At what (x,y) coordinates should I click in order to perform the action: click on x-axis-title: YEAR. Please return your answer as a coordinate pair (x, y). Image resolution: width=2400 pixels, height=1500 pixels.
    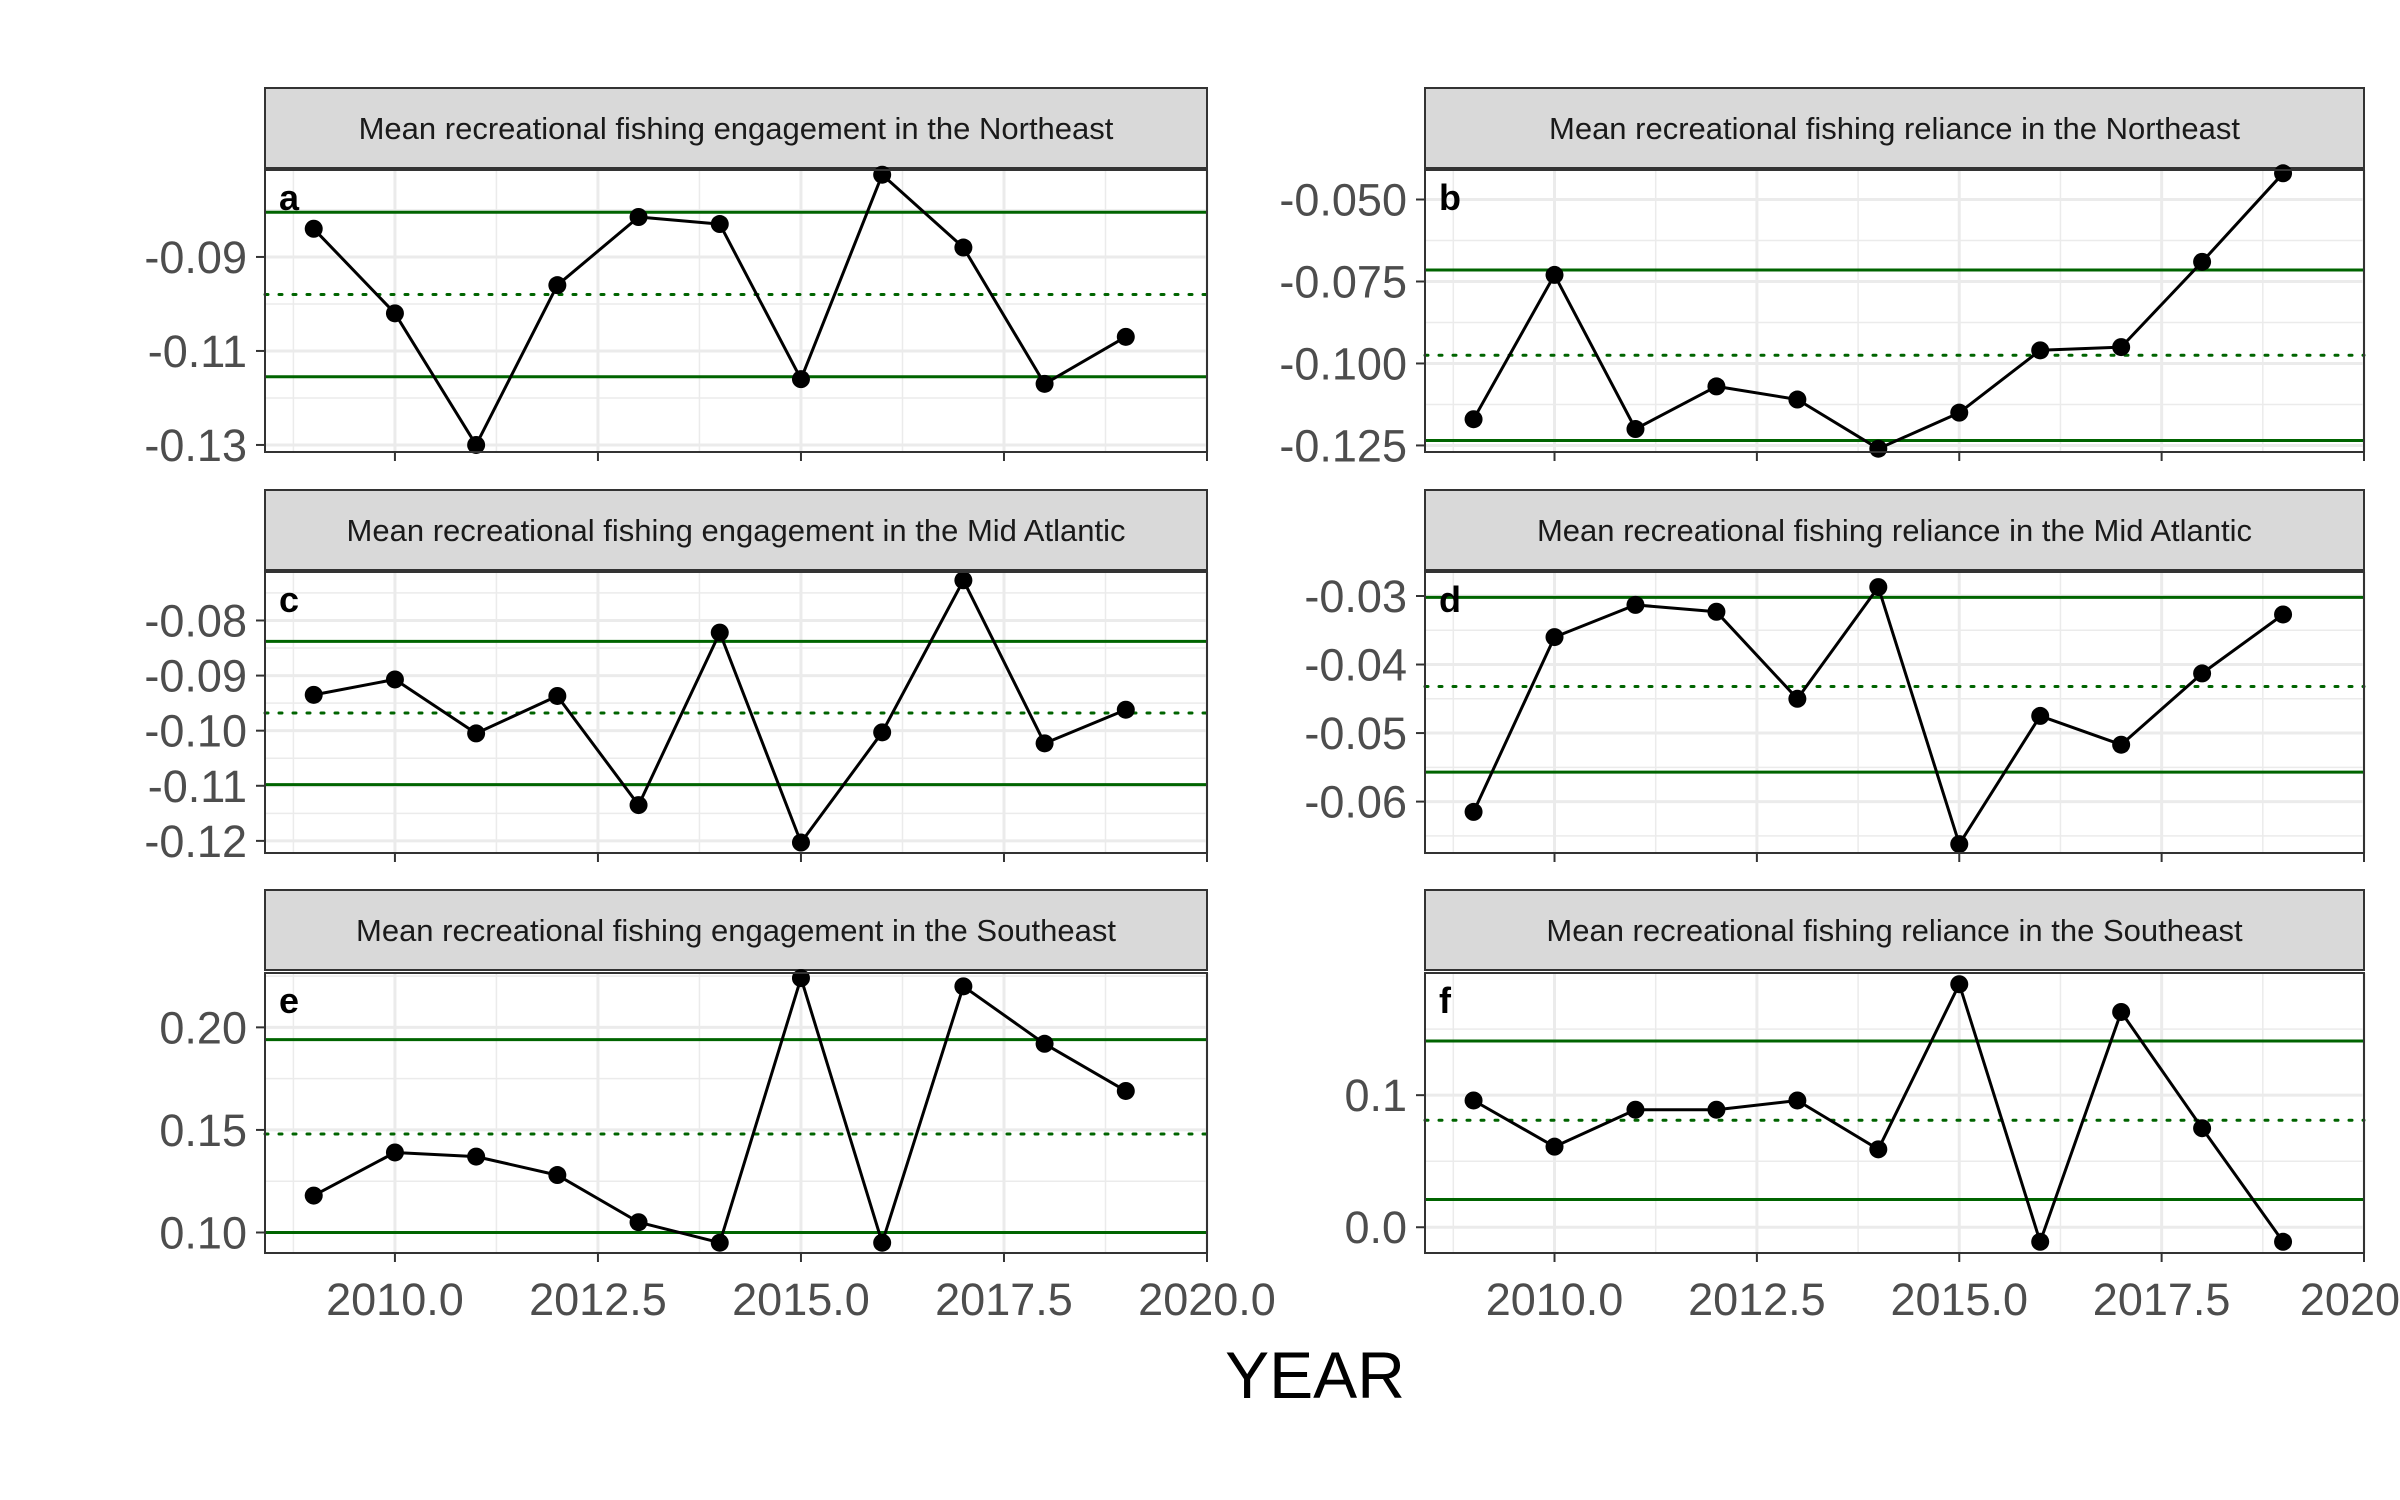
    Looking at the image, I should click on (1315, 1375).